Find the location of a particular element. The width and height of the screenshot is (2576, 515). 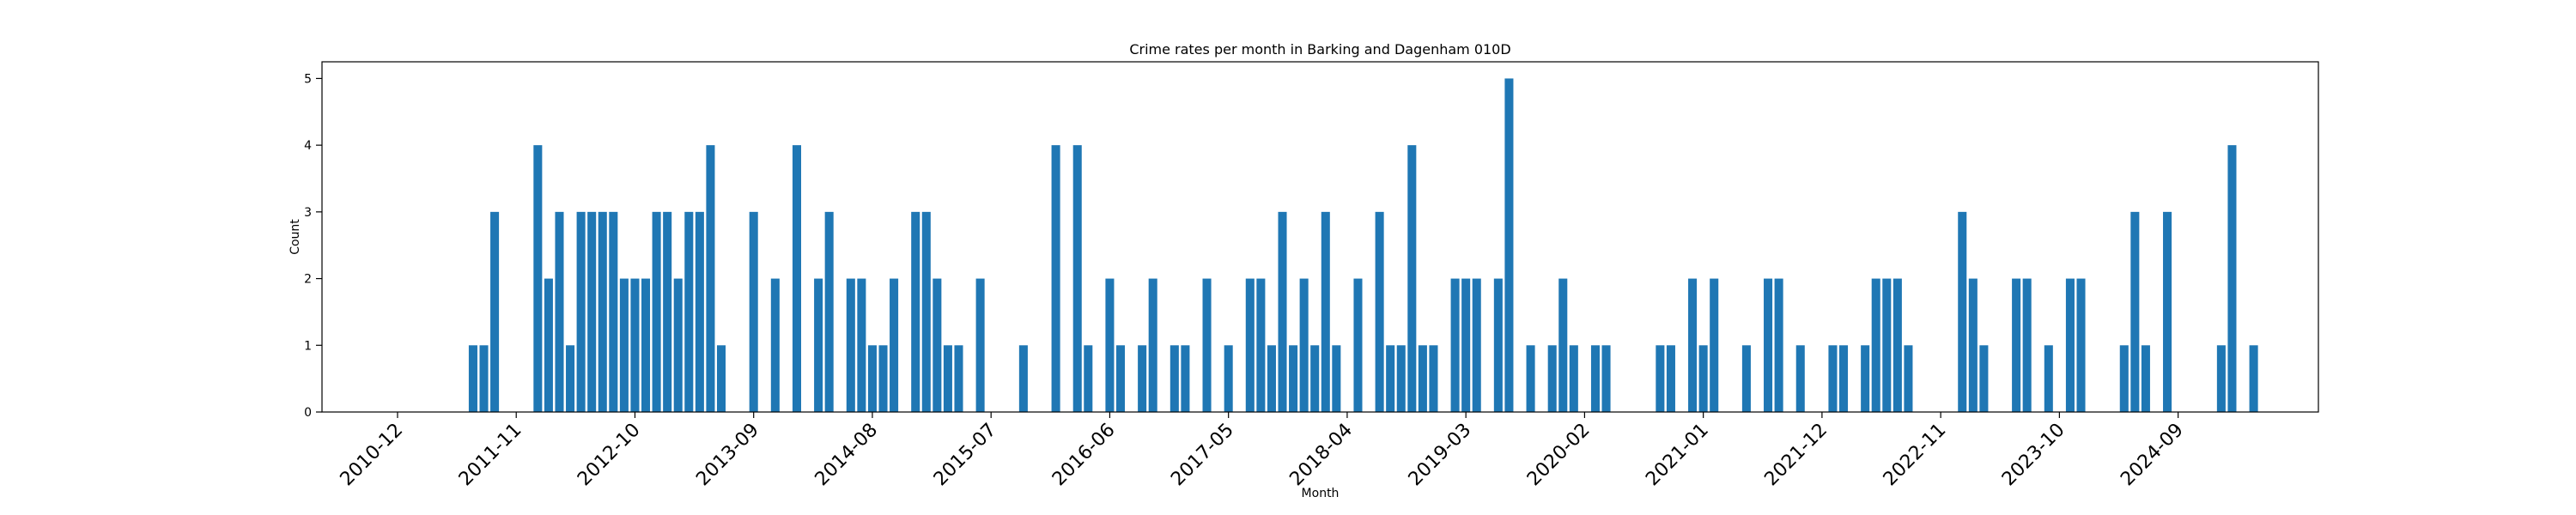

x-tick-label-2015-07: 2015-07 is located at coordinates (965, 455).